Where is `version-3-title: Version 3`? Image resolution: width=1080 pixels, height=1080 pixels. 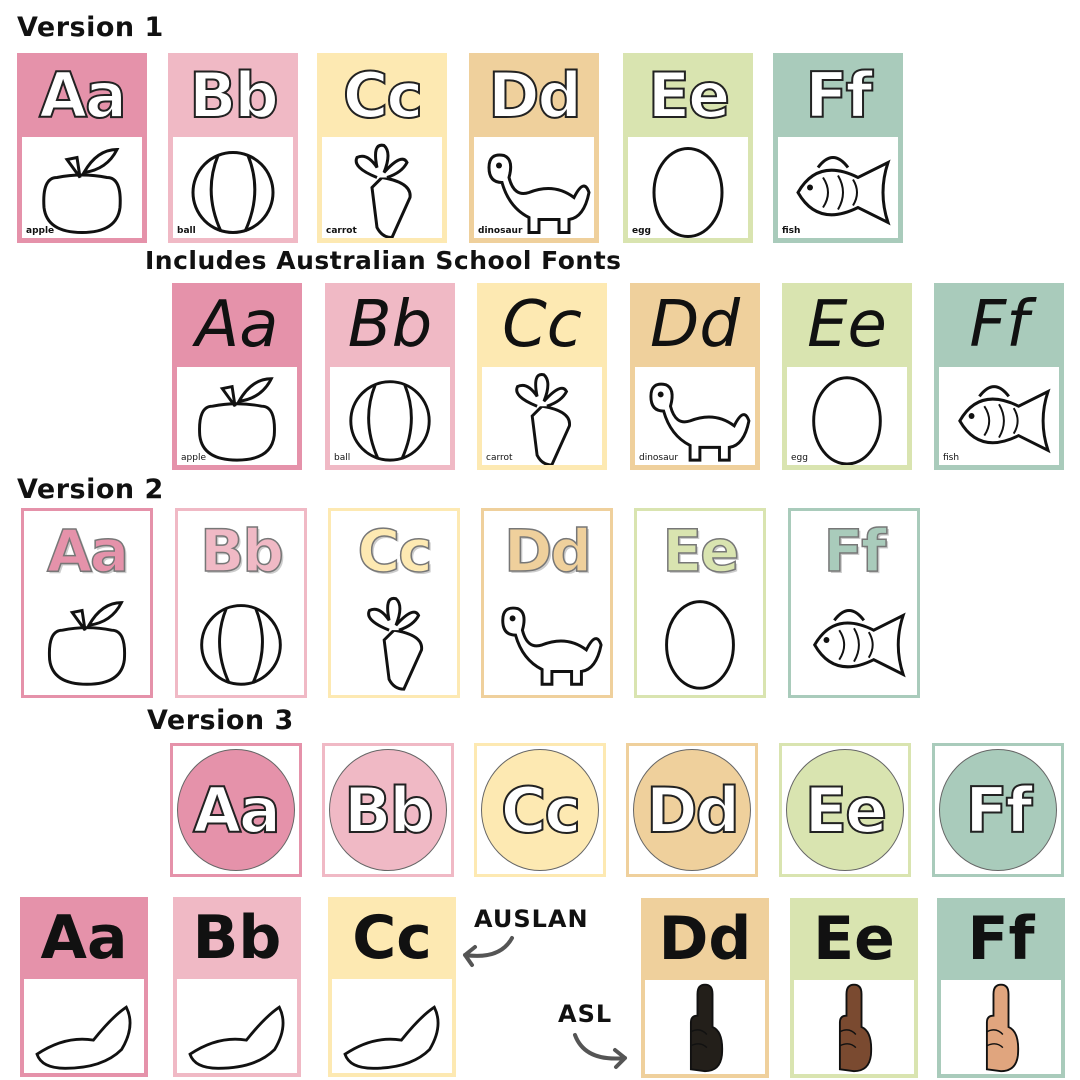 version-3-title: Version 3 is located at coordinates (220, 720).